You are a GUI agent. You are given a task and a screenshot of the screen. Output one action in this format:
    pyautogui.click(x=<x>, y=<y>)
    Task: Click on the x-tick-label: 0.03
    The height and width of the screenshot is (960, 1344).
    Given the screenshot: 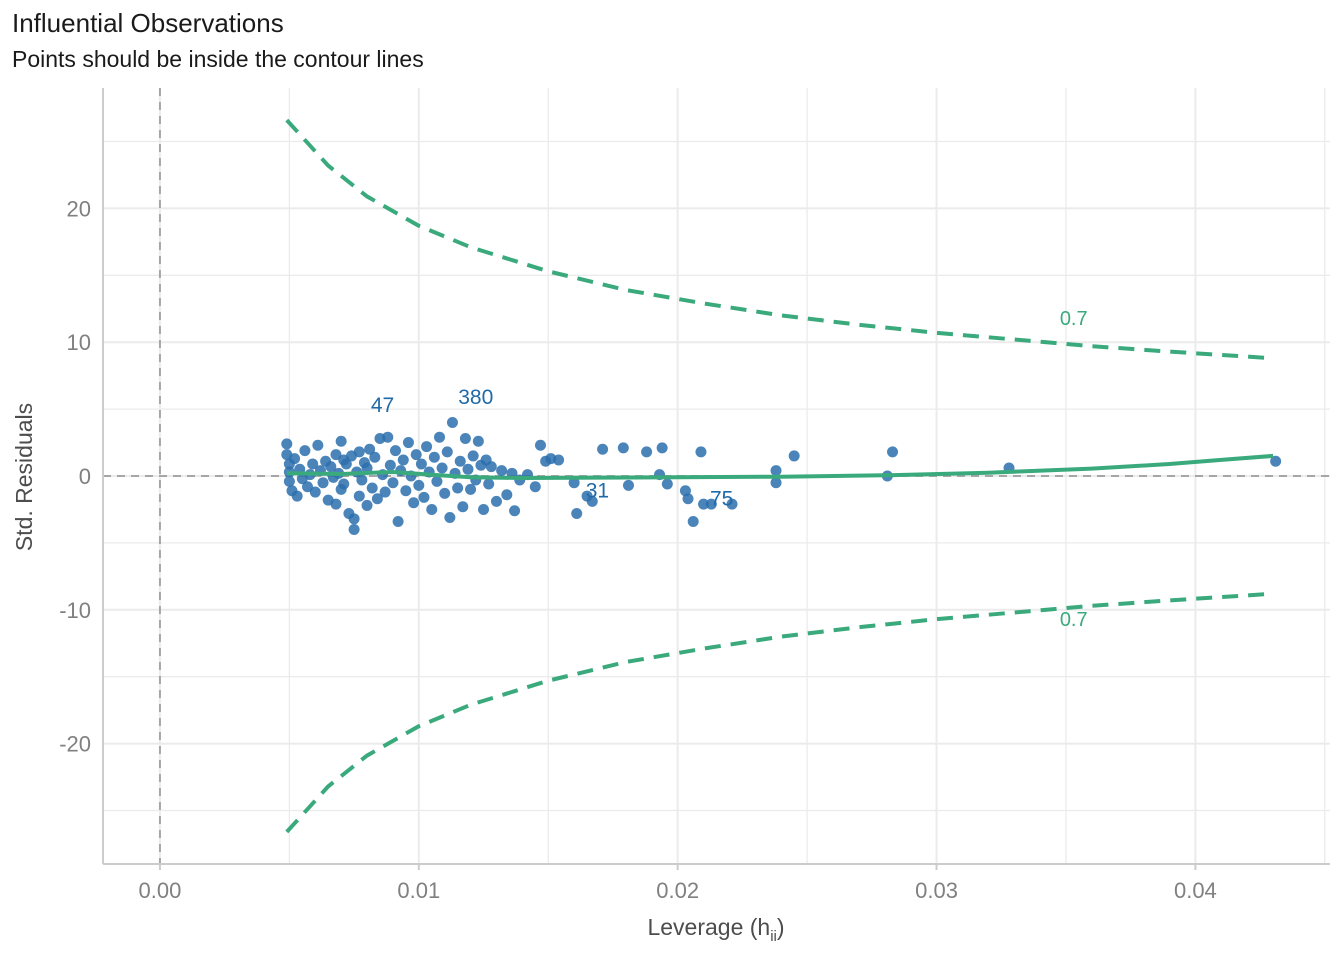 What is the action you would take?
    pyautogui.click(x=936, y=890)
    